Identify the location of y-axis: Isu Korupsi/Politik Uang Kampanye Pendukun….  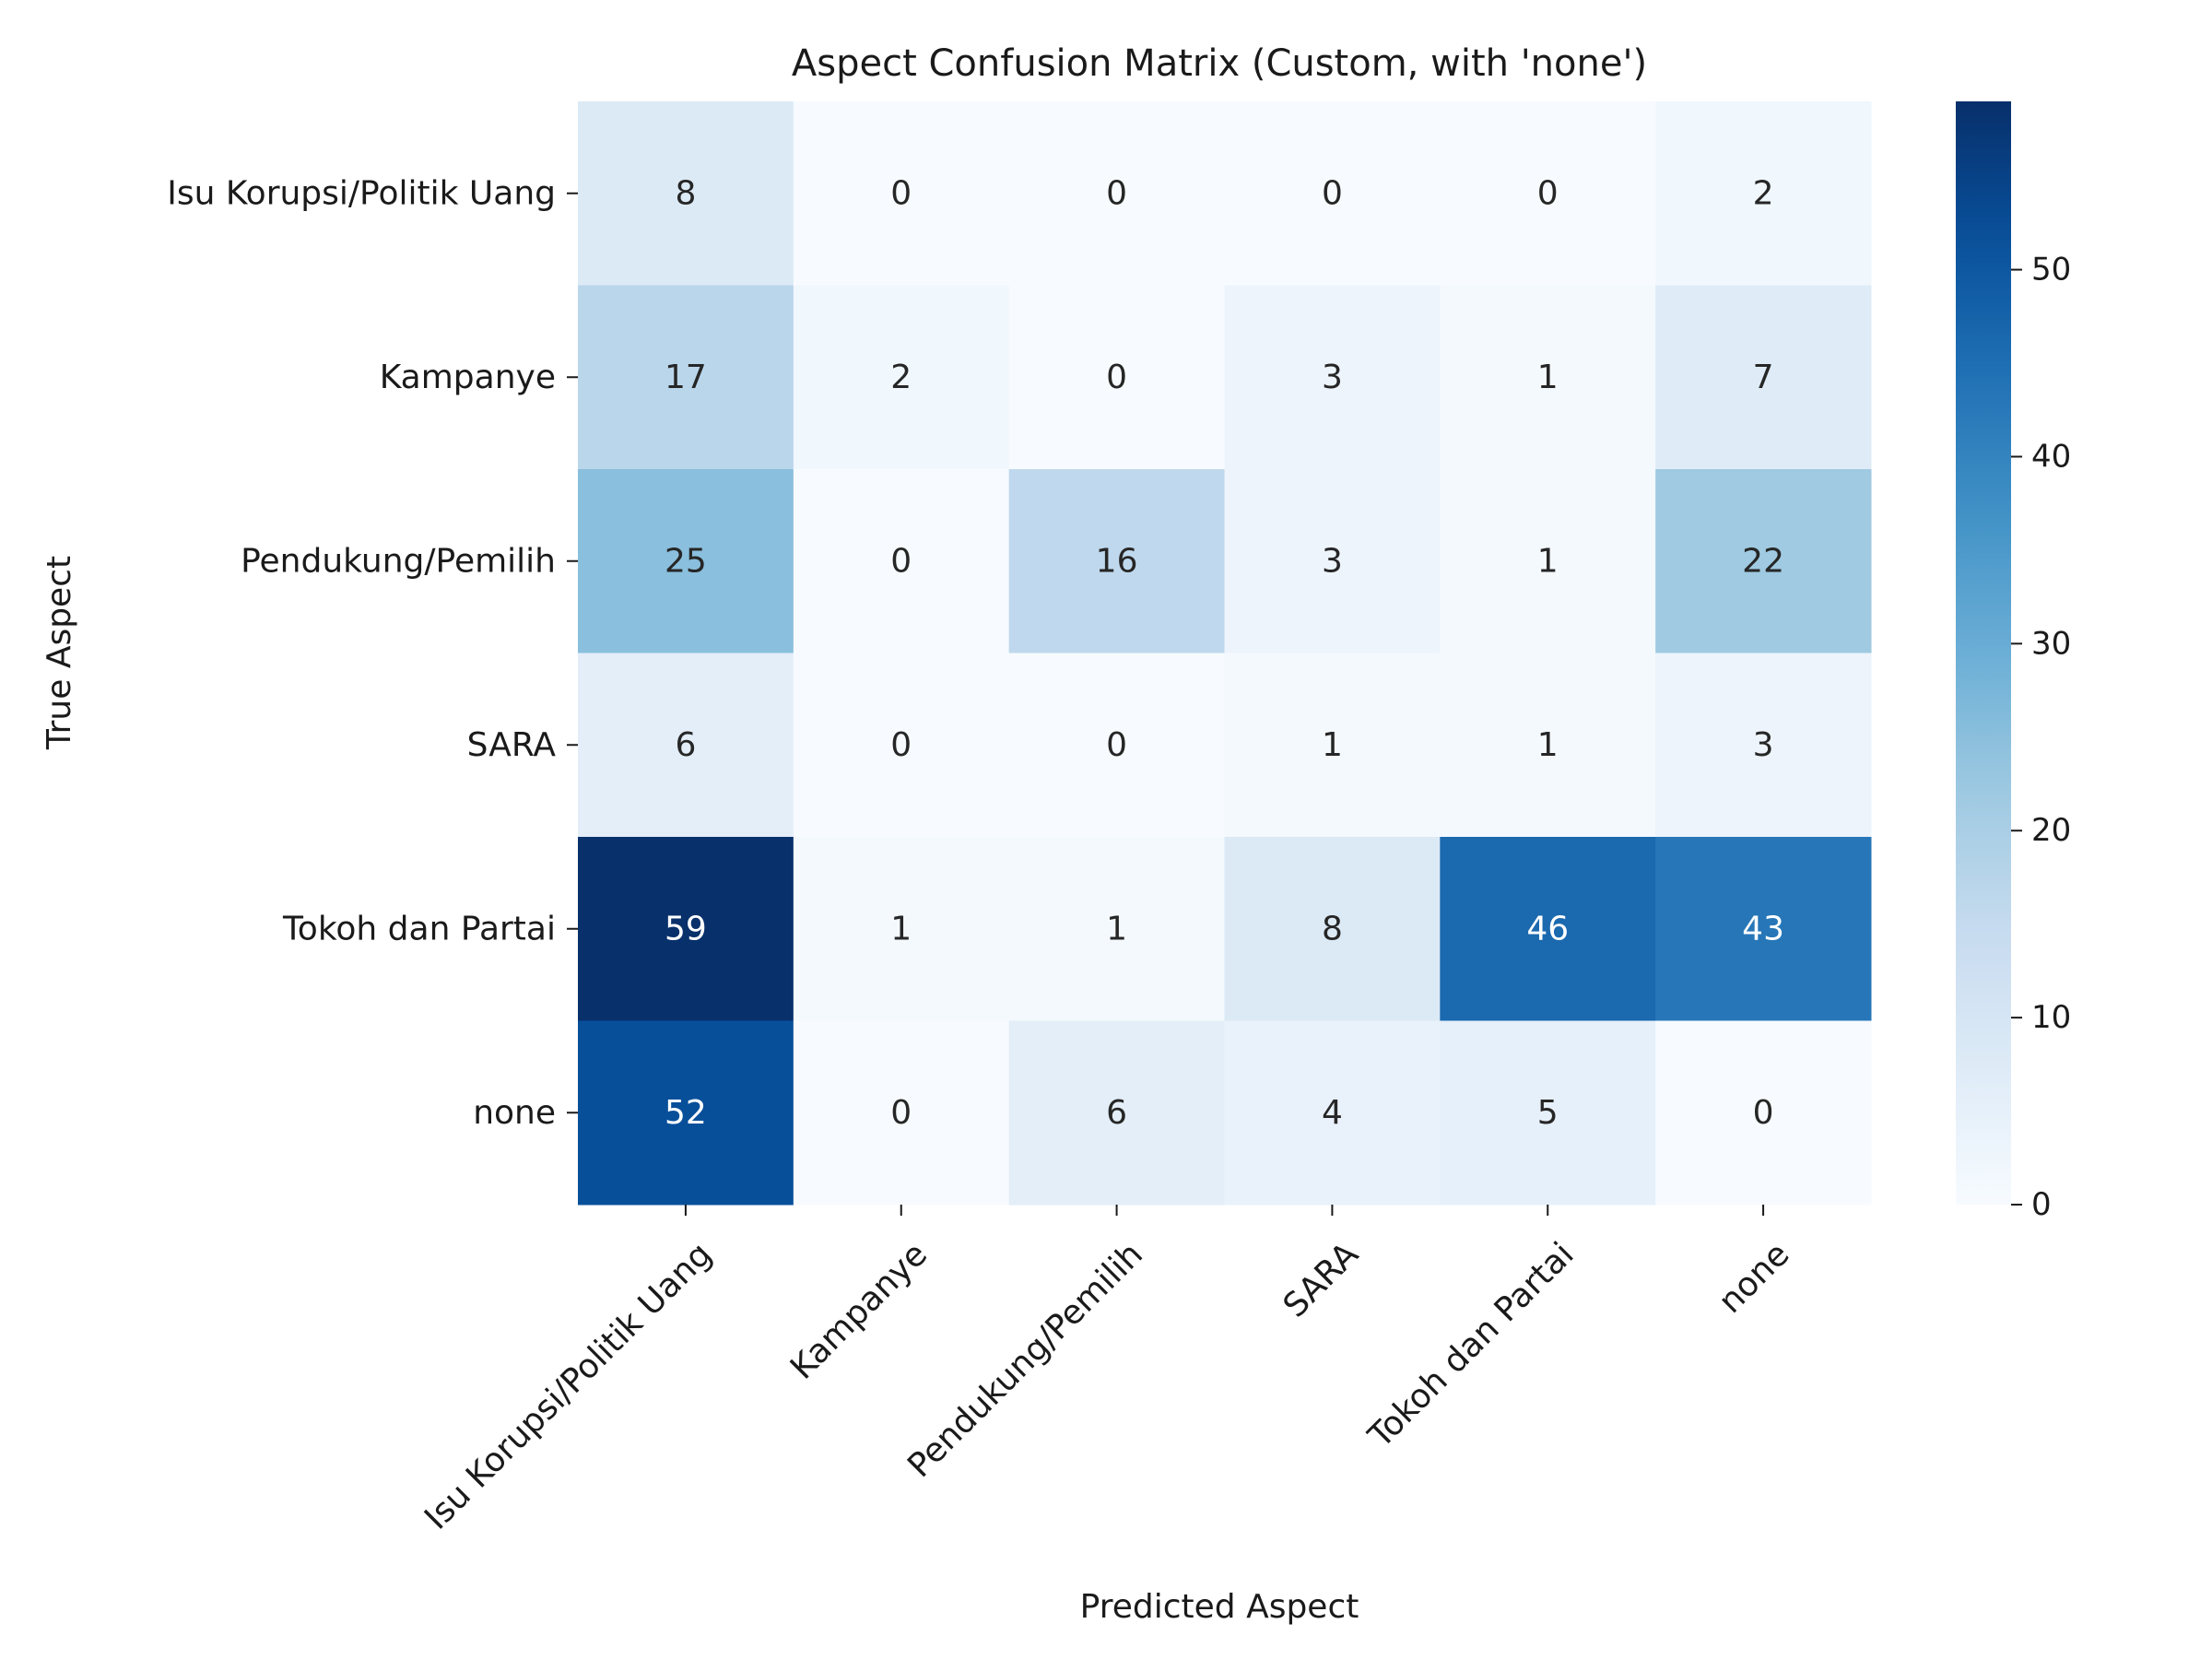
(372, 653).